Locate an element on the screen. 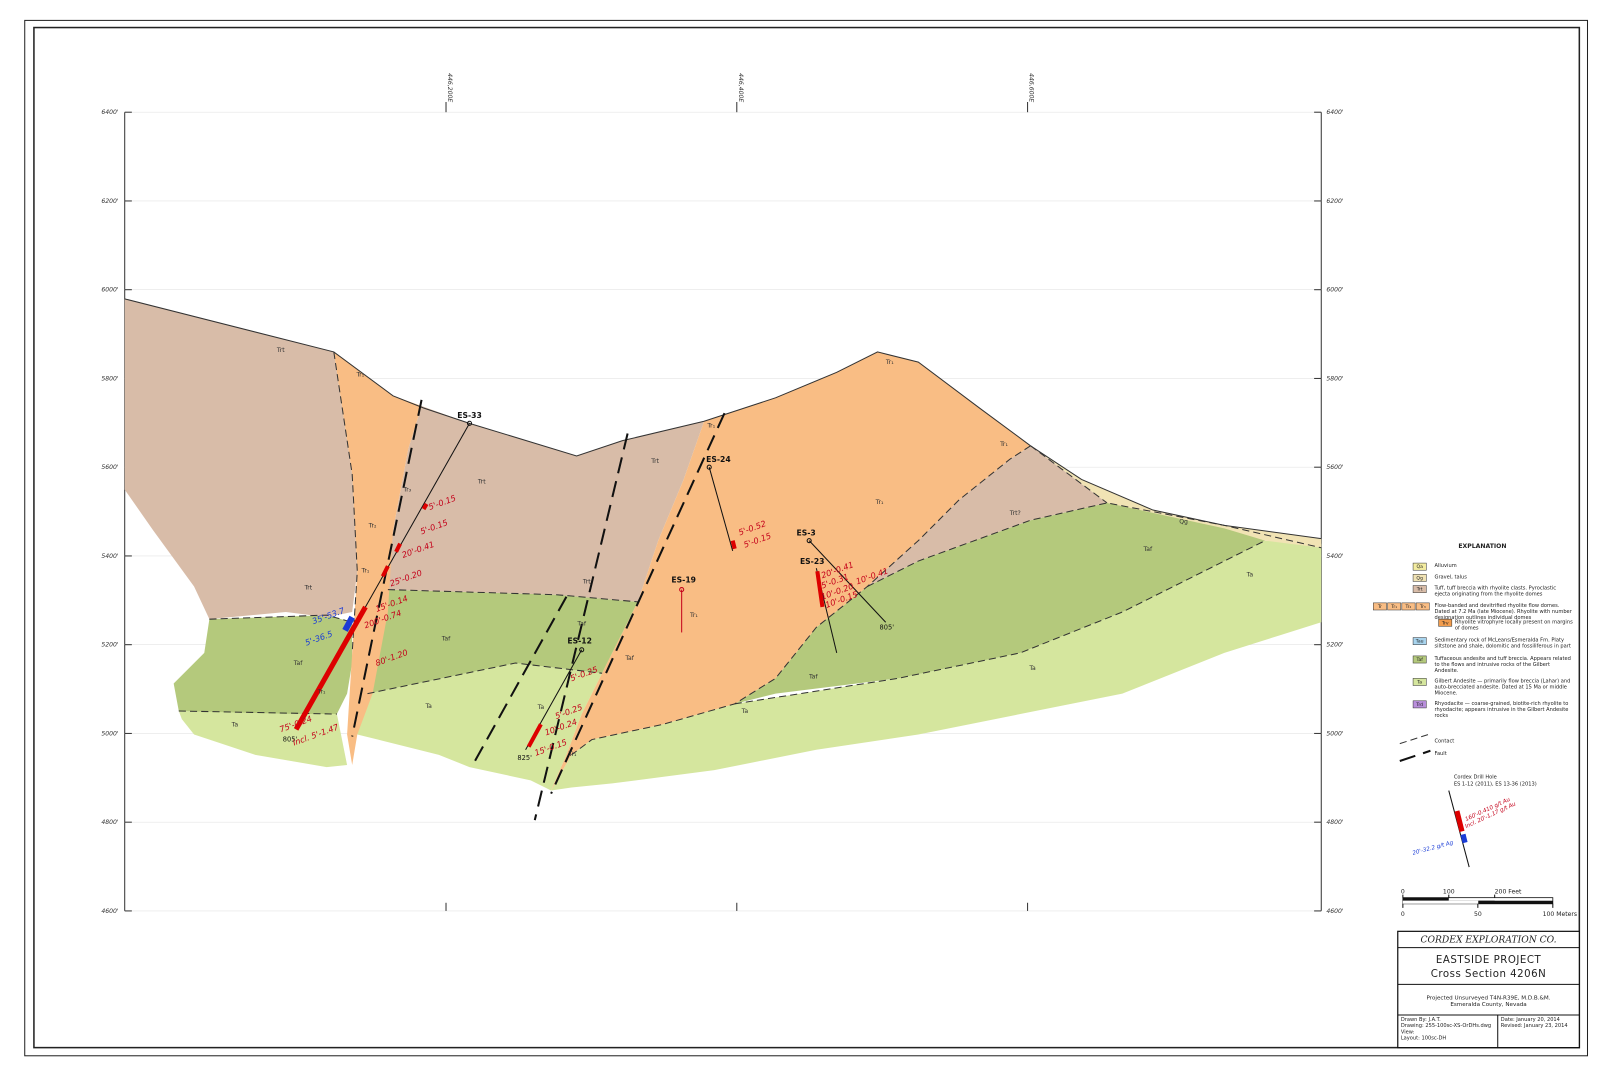 Image resolution: width=1600 pixels, height=1067 pixels. legend-symbol: Trd is located at coordinates (1419, 705).